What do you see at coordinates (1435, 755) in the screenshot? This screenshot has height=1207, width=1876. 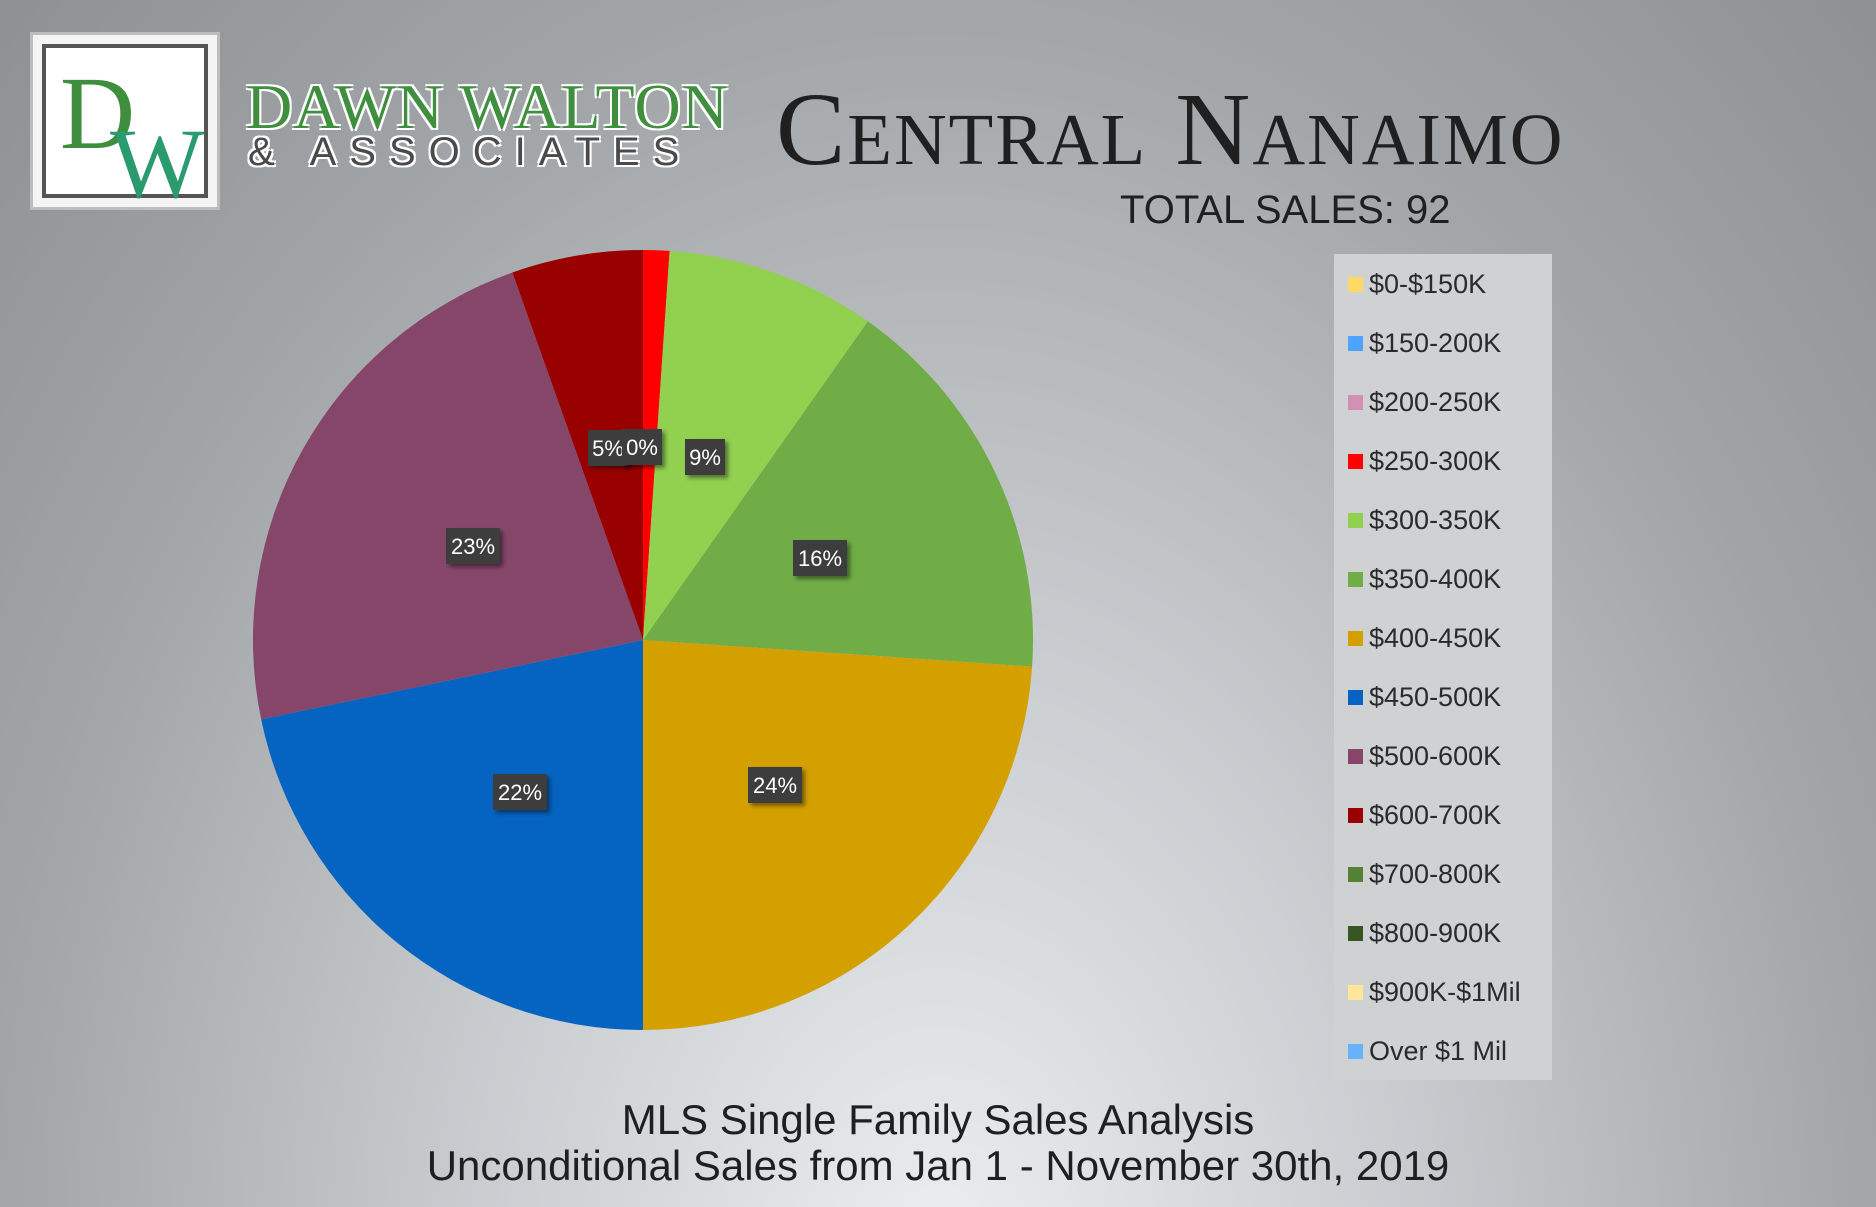 I see `legend-label: $500-600K` at bounding box center [1435, 755].